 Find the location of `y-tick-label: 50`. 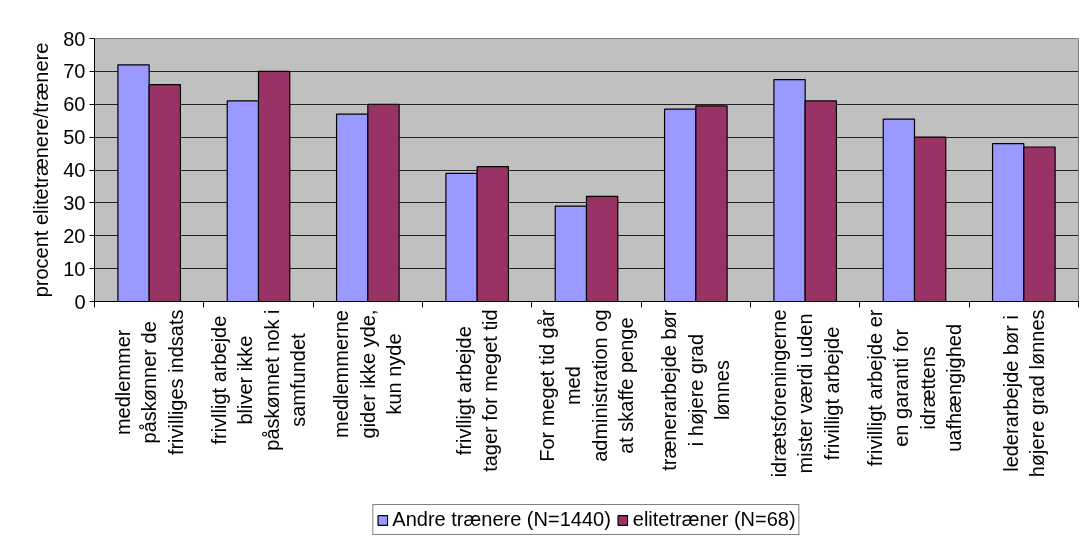

y-tick-label: 50 is located at coordinates (74, 137).